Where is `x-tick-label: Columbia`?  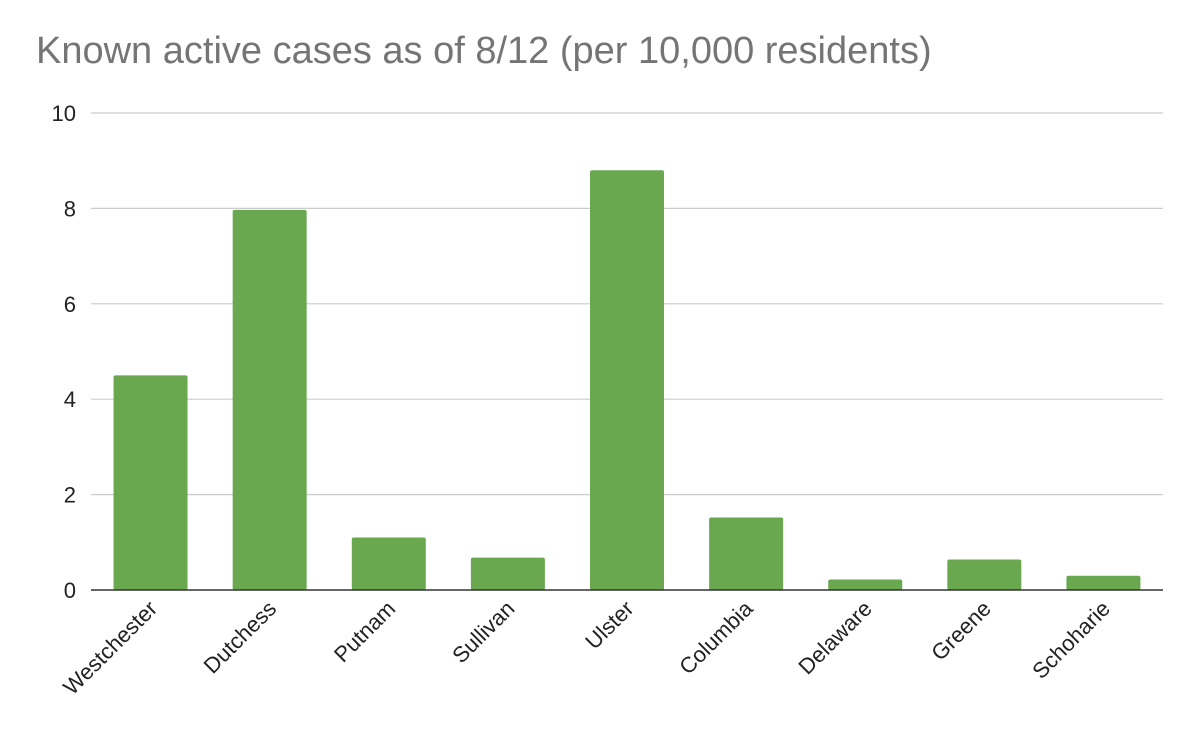 x-tick-label: Columbia is located at coordinates (716, 637).